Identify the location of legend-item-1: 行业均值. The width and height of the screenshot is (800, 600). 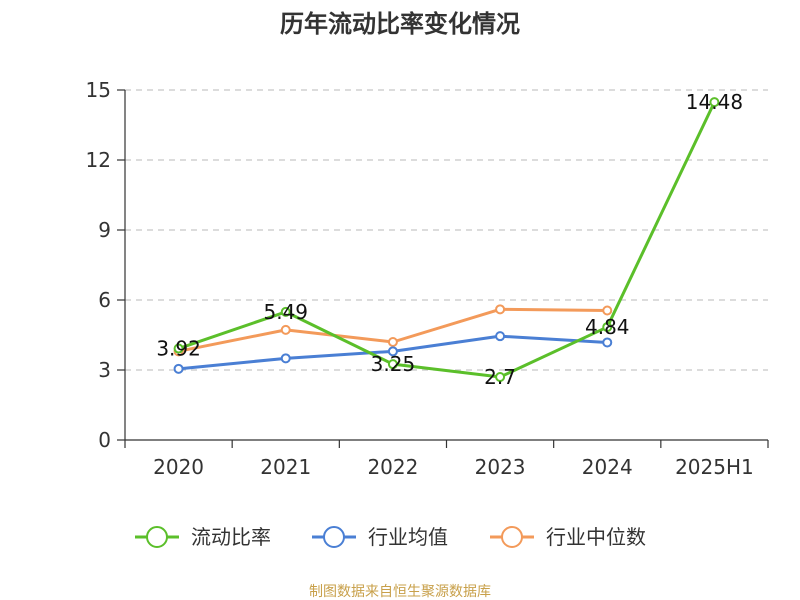
(380, 537).